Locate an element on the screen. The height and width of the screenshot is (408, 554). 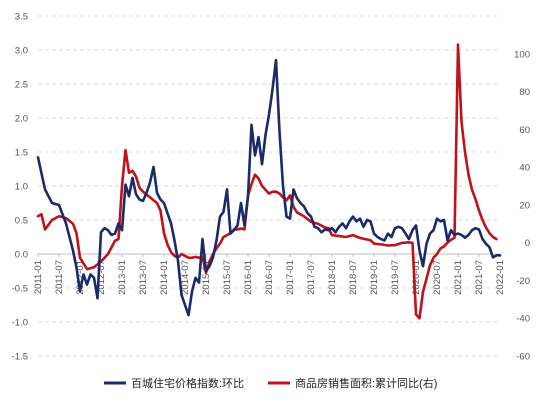
x-tick-label: 2015-07 is located at coordinates (227, 277).